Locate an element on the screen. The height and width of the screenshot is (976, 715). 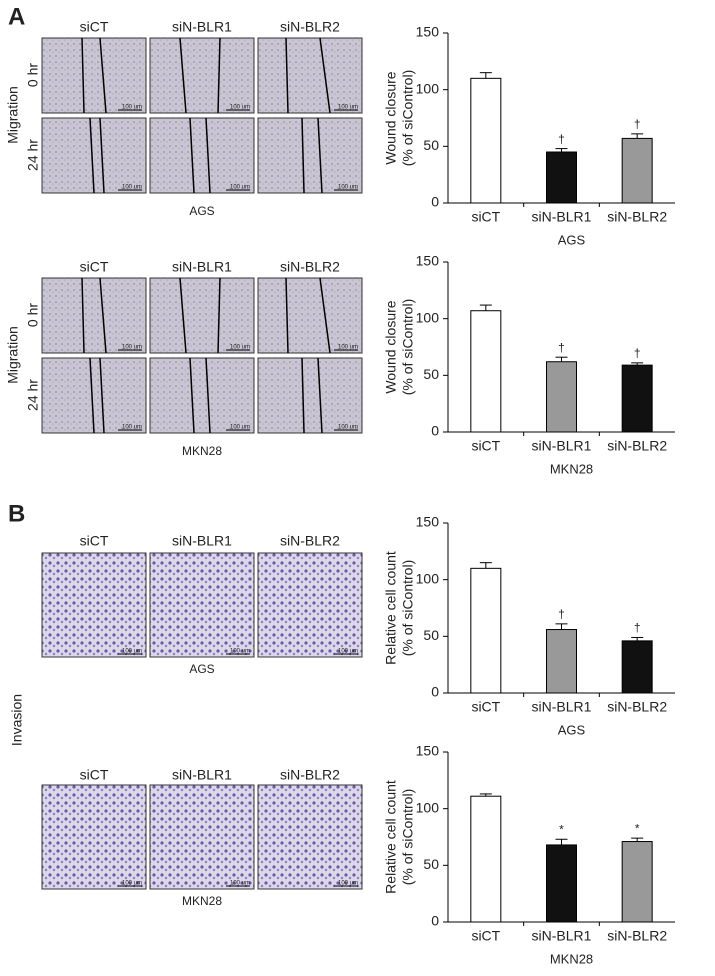
significance-mark: * is located at coordinates (561, 829).